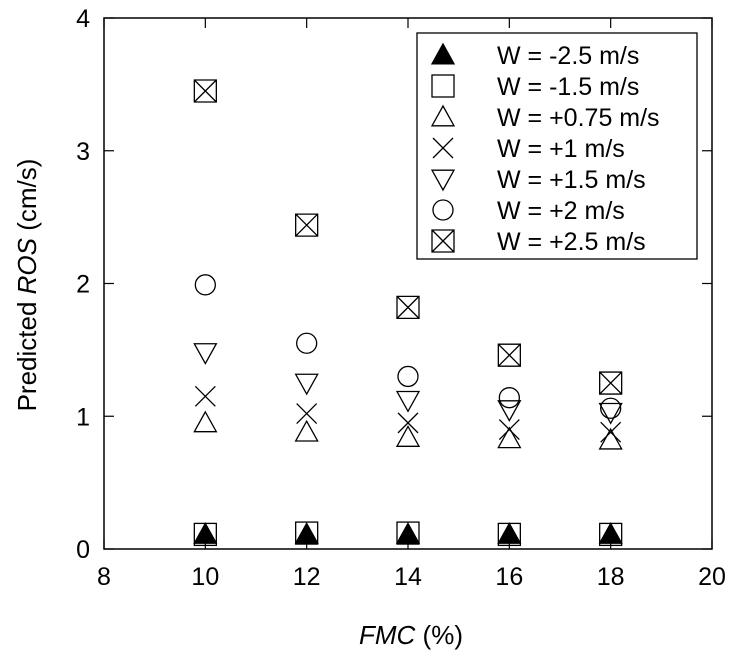 Image resolution: width=732 pixels, height=659 pixels. Describe the element at coordinates (571, 242) in the screenshot. I see `legend-label: W = +2.5 m/s` at that location.